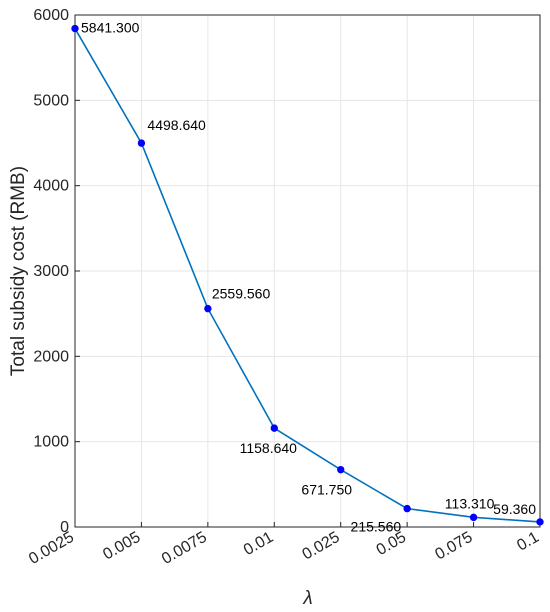  I want to click on x-tick-label: 0.005, so click(121, 546).